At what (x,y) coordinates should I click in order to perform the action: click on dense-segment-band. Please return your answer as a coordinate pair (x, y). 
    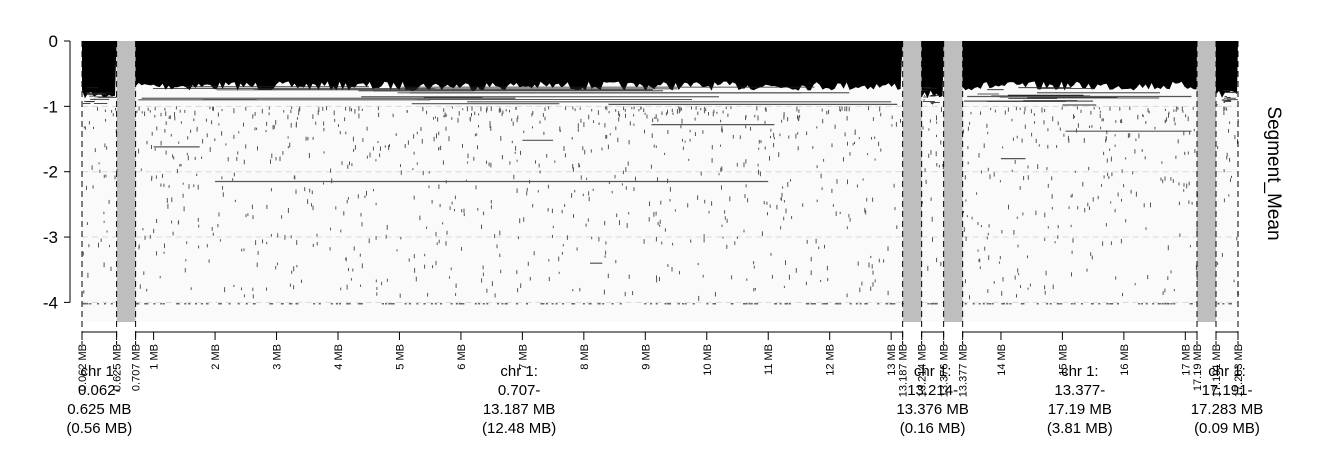
    Looking at the image, I should click on (519, 66).